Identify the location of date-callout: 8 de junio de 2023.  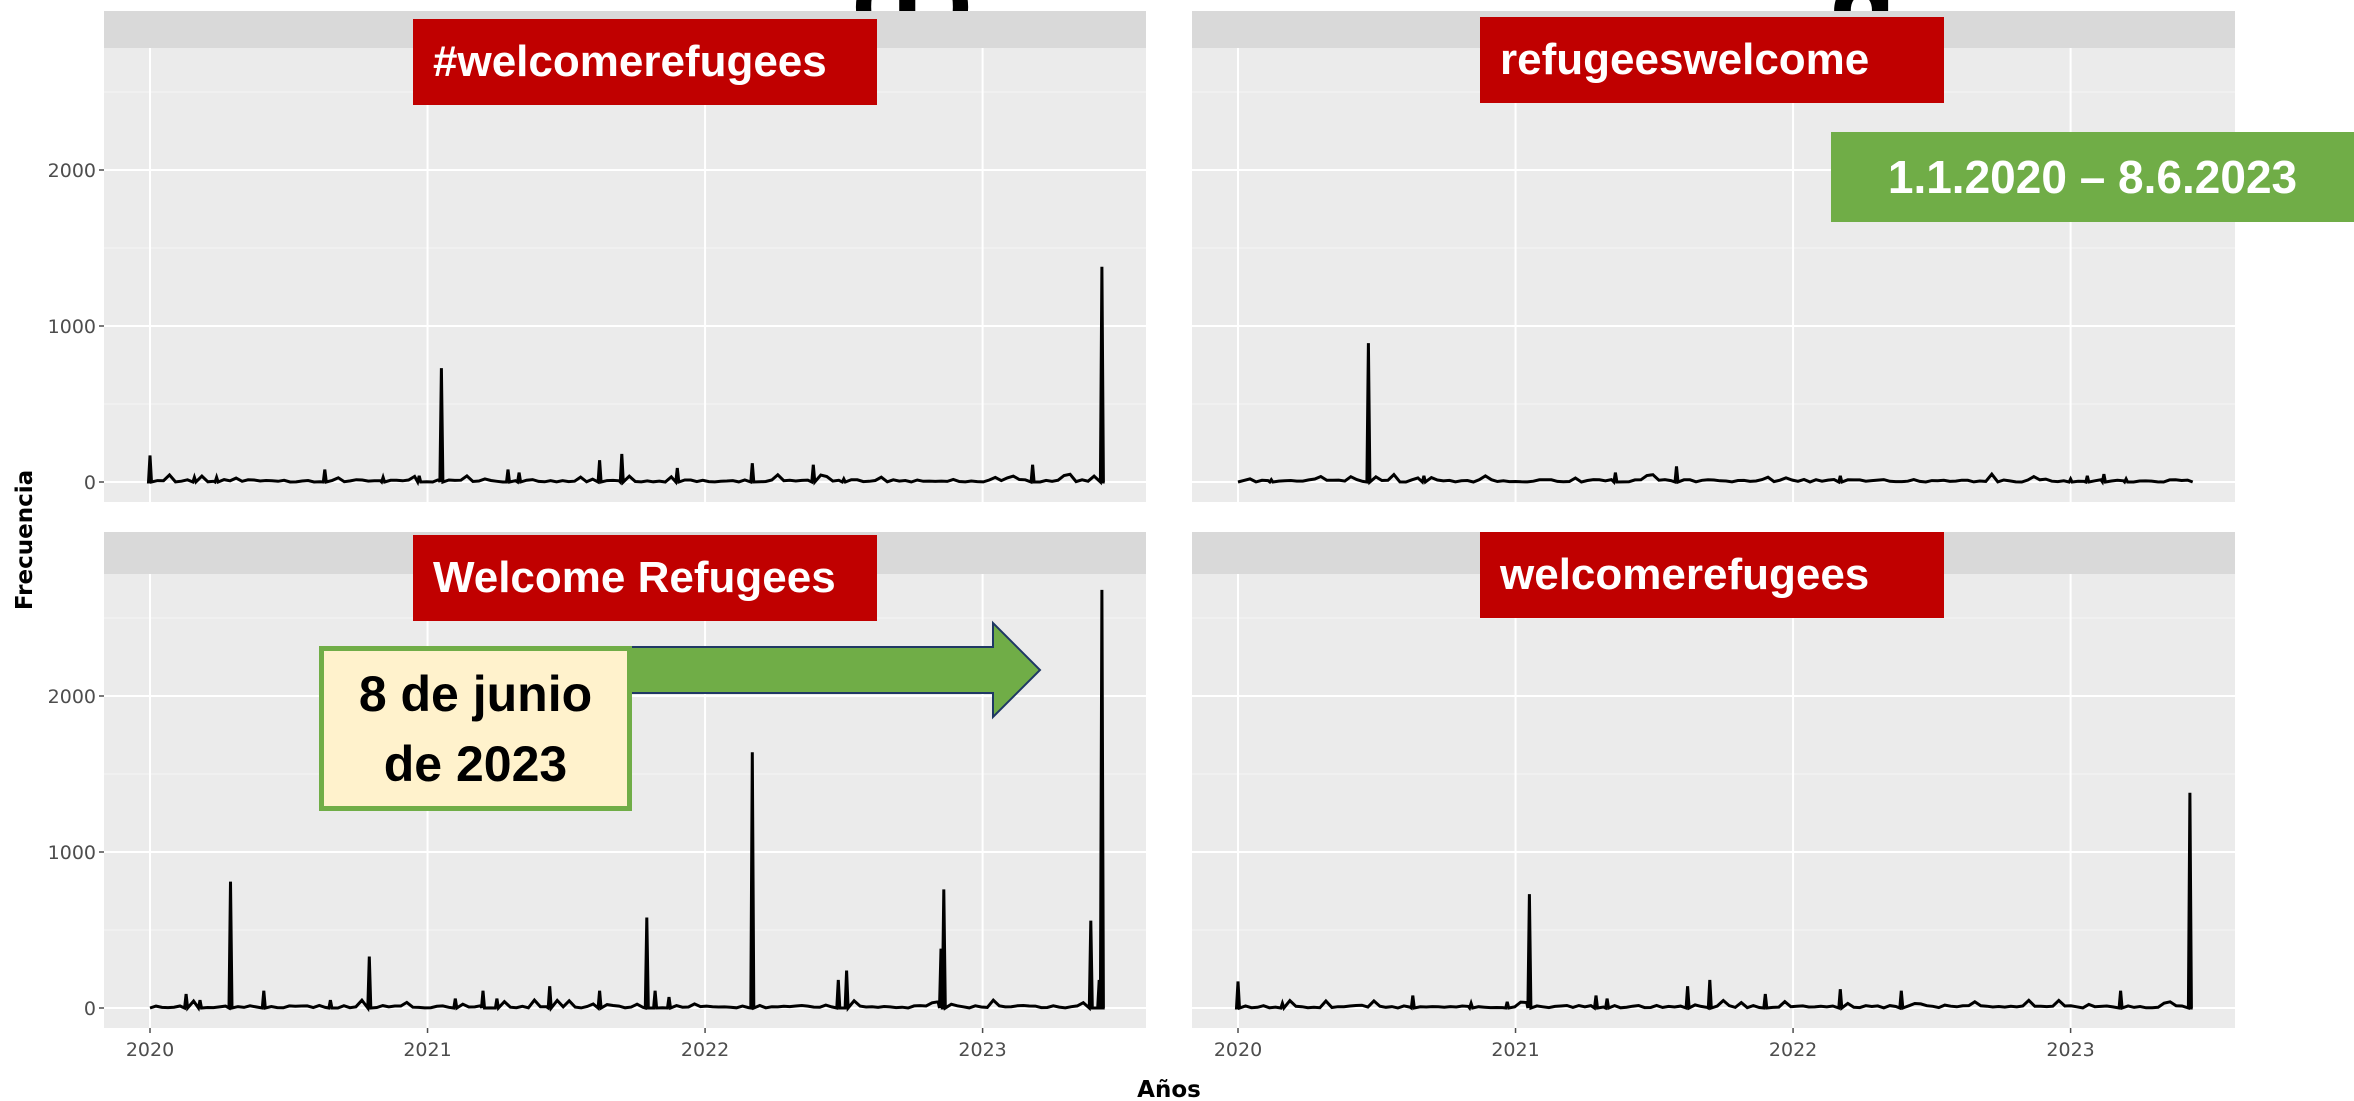
(475, 728).